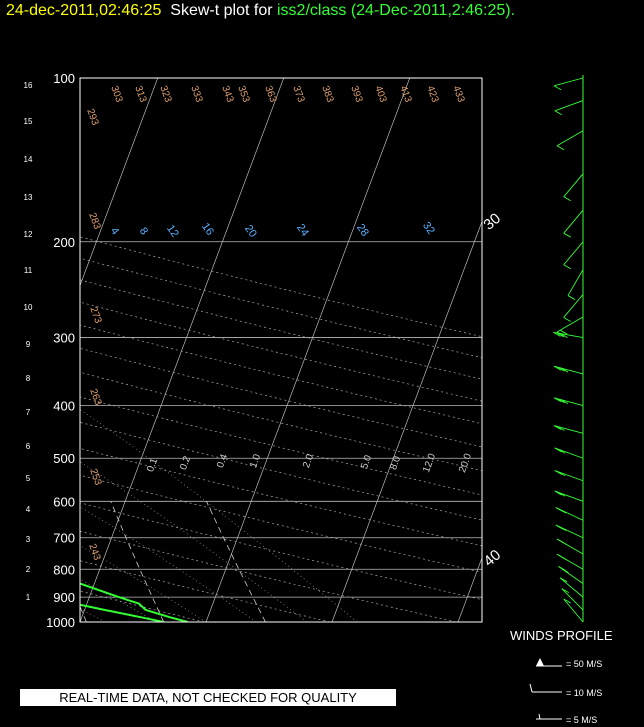  I want to click on dry-adiabat-label: 253, so click(95, 477).